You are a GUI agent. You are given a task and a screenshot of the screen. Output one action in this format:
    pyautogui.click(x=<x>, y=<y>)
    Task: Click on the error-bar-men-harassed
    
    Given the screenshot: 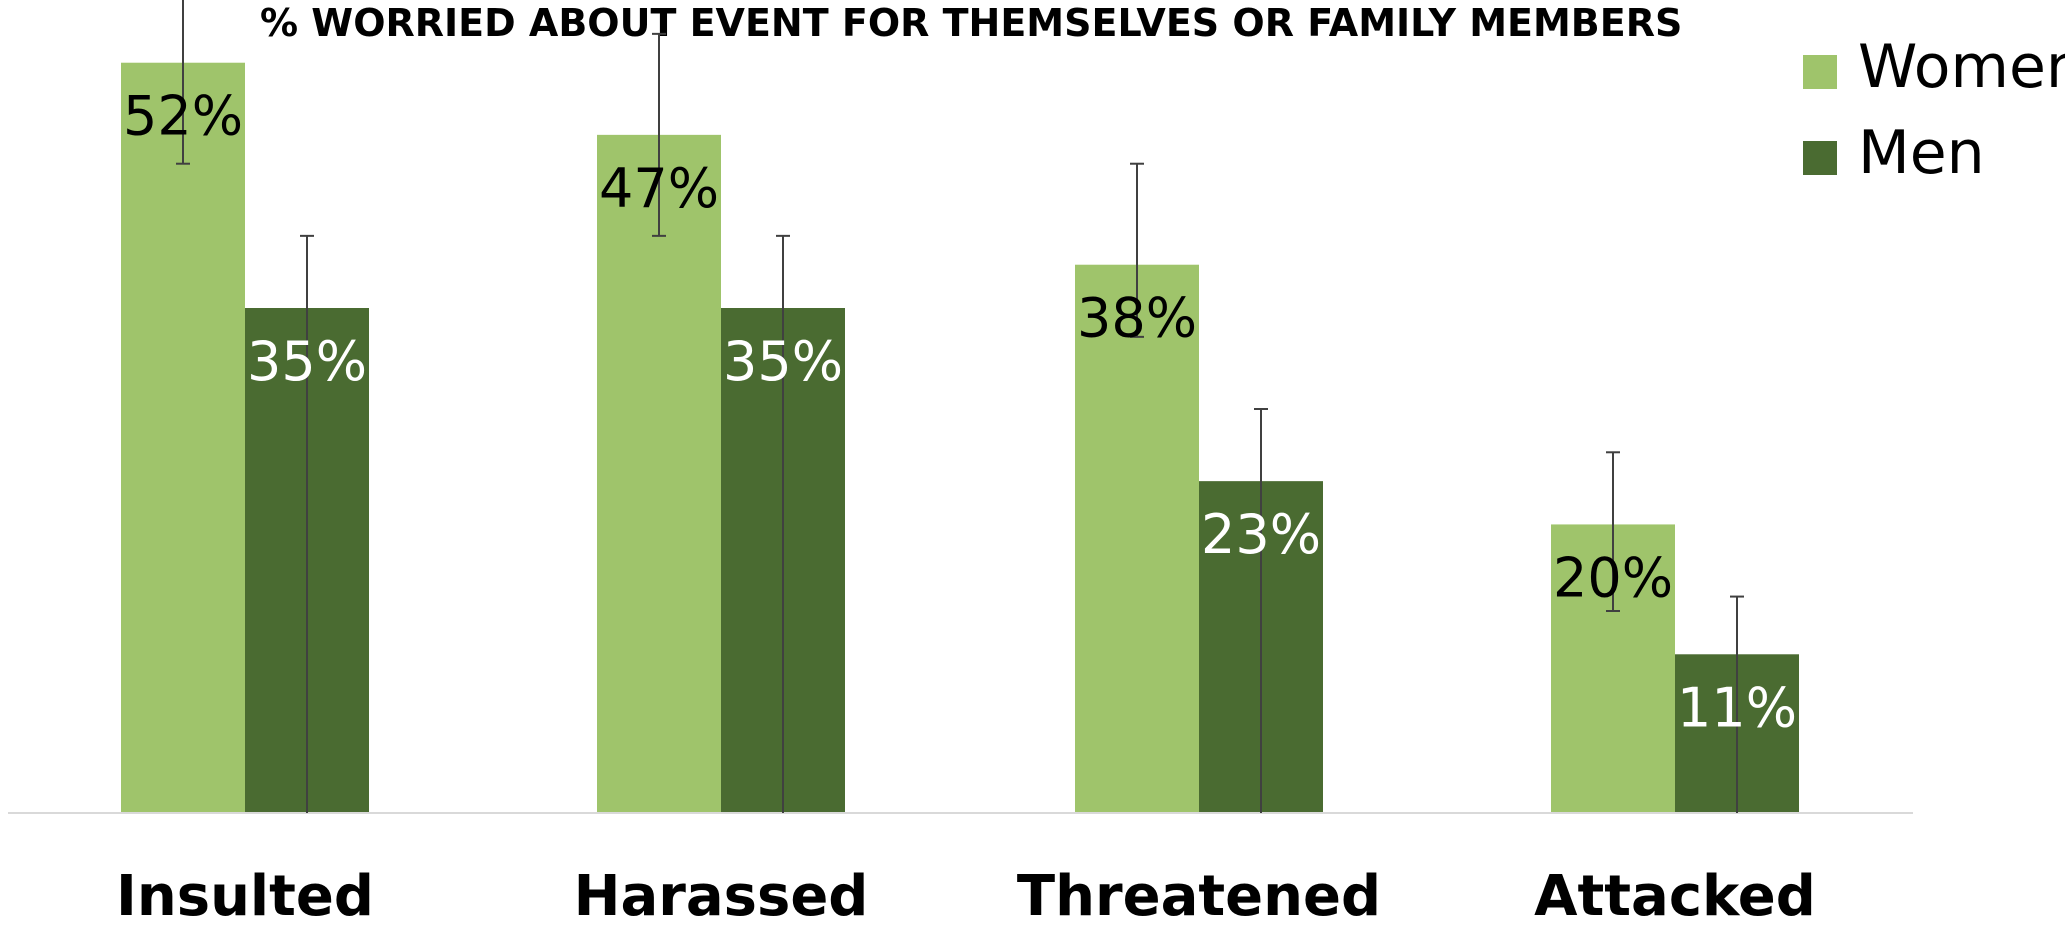 What is the action you would take?
    pyautogui.click(x=783, y=523)
    